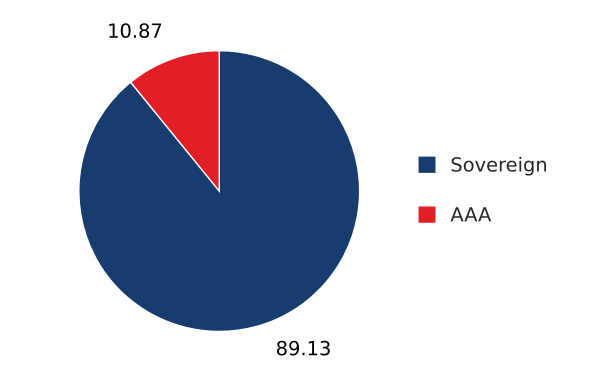  I want to click on data-label: 89.13, so click(303, 348).